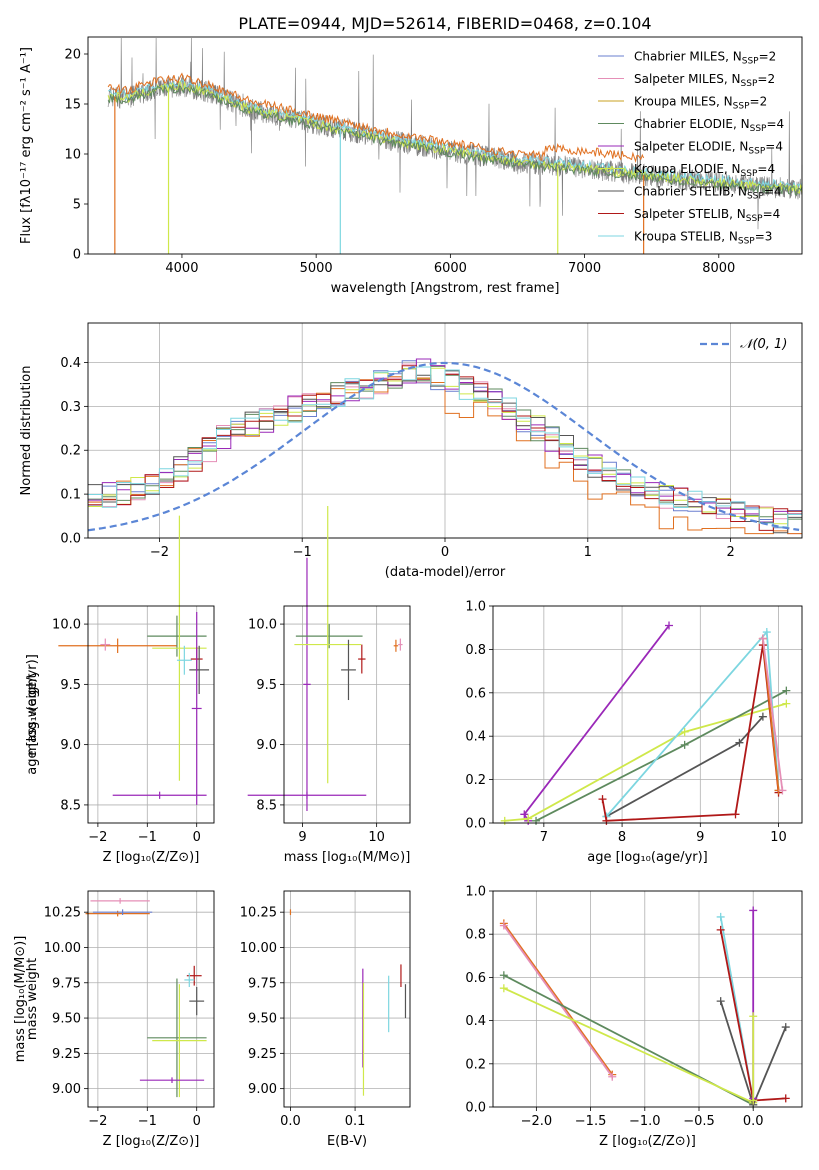 Image resolution: width=819 pixels, height=1170 pixels. Describe the element at coordinates (325, 1019) in the screenshot. I see `mass_vs_EBV-axes: 0.0 0.1 9.00 9.25 9.50 9.75 10.00 10.25 E(B-V)` at that location.